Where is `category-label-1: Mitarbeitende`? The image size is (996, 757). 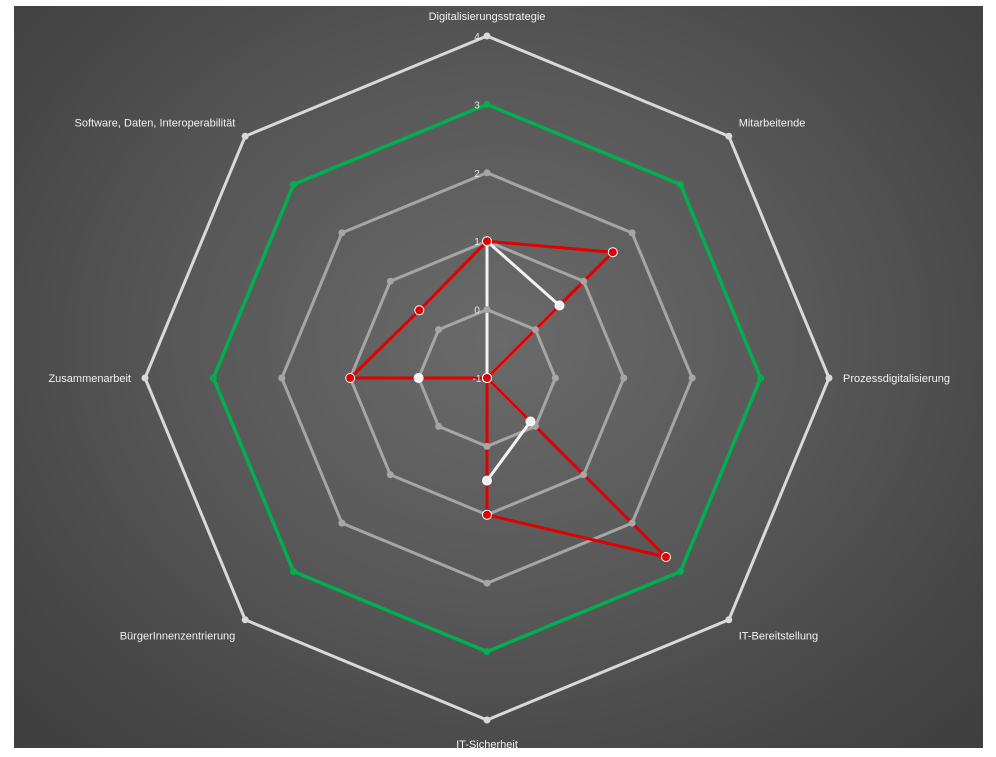
category-label-1: Mitarbeitende is located at coordinates (772, 123).